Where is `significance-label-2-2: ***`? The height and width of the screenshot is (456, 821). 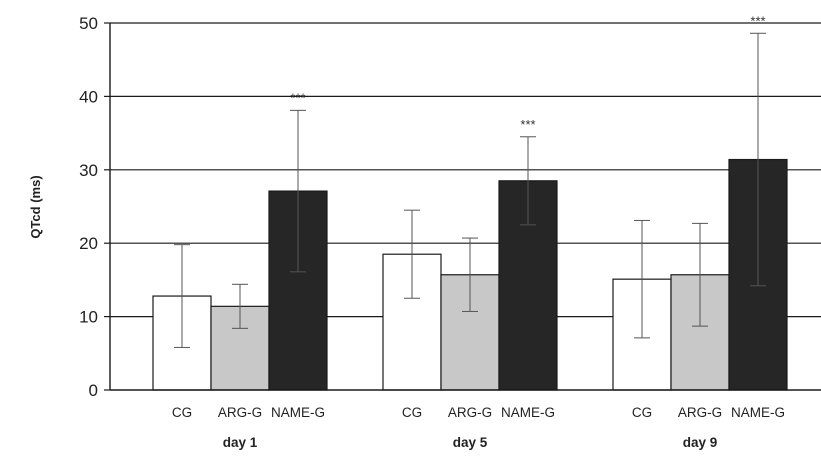
significance-label-2-2: *** is located at coordinates (757, 20).